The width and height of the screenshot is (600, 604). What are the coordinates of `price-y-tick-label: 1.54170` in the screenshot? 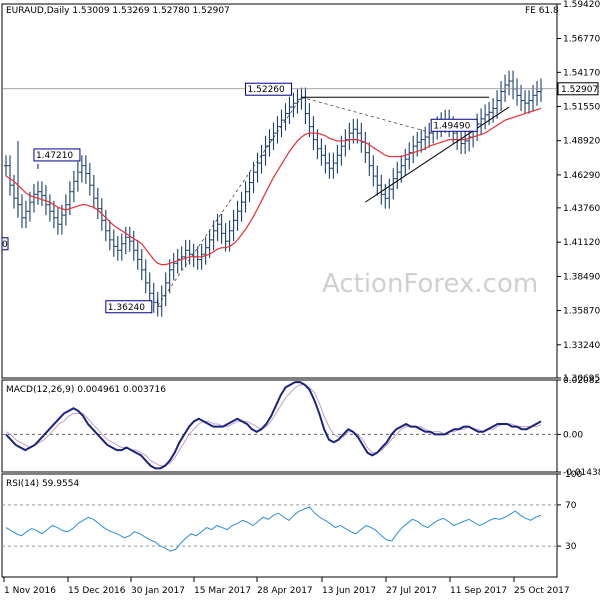 It's located at (581, 73).